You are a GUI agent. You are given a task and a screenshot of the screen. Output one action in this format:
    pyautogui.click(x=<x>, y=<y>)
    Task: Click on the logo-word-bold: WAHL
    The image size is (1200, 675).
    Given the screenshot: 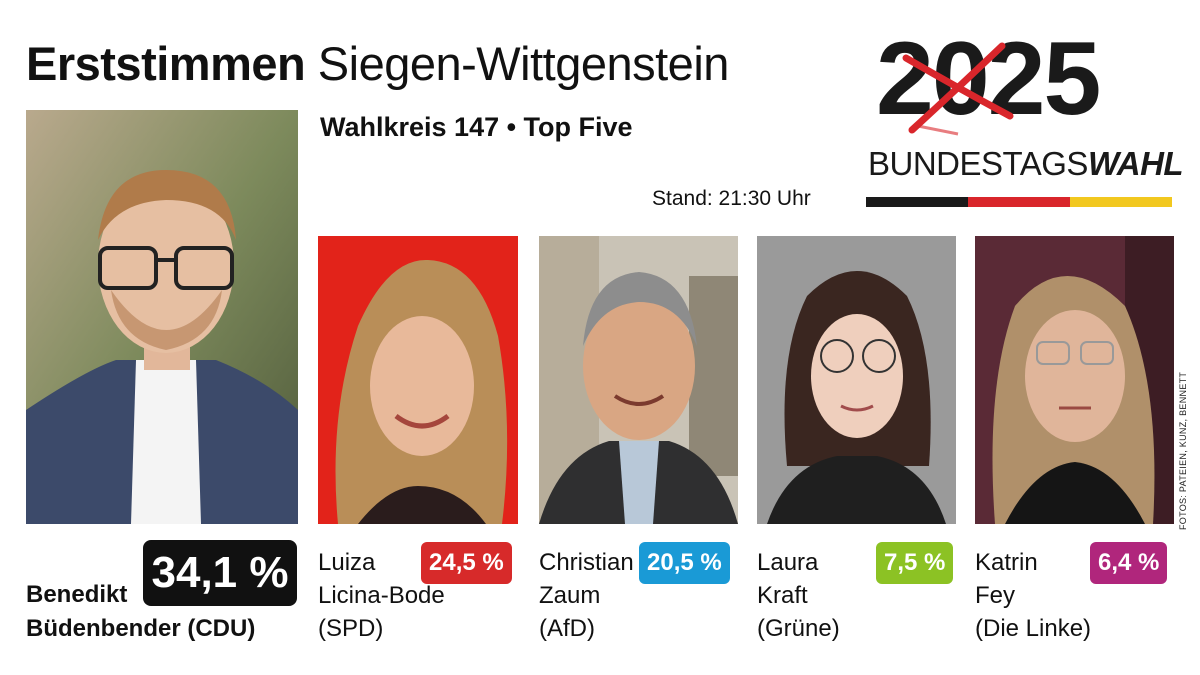 What is the action you would take?
    pyautogui.click(x=1135, y=163)
    